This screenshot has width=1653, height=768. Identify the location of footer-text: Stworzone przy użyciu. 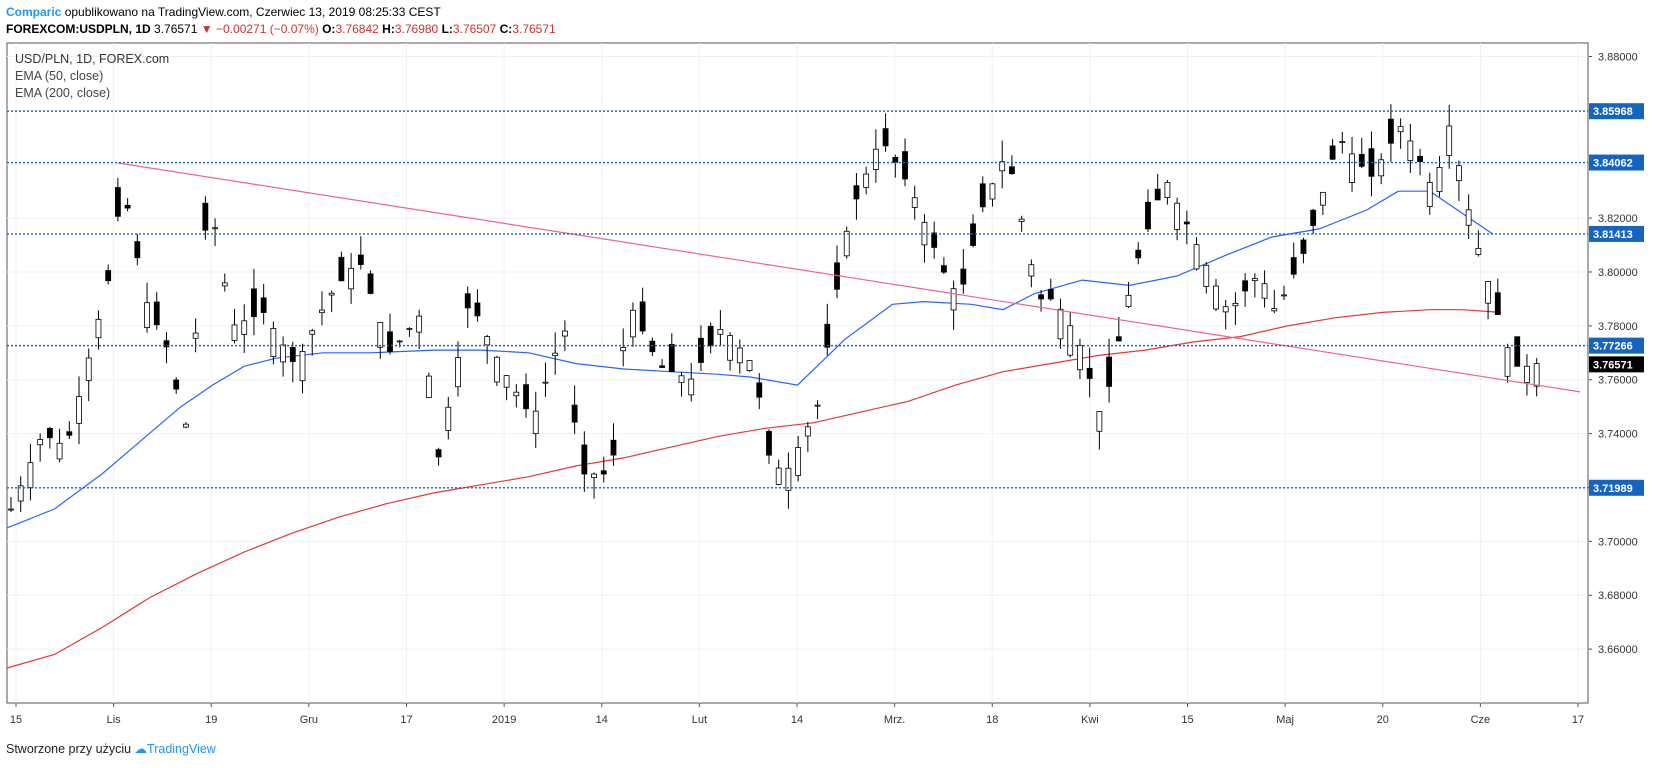
(69, 749).